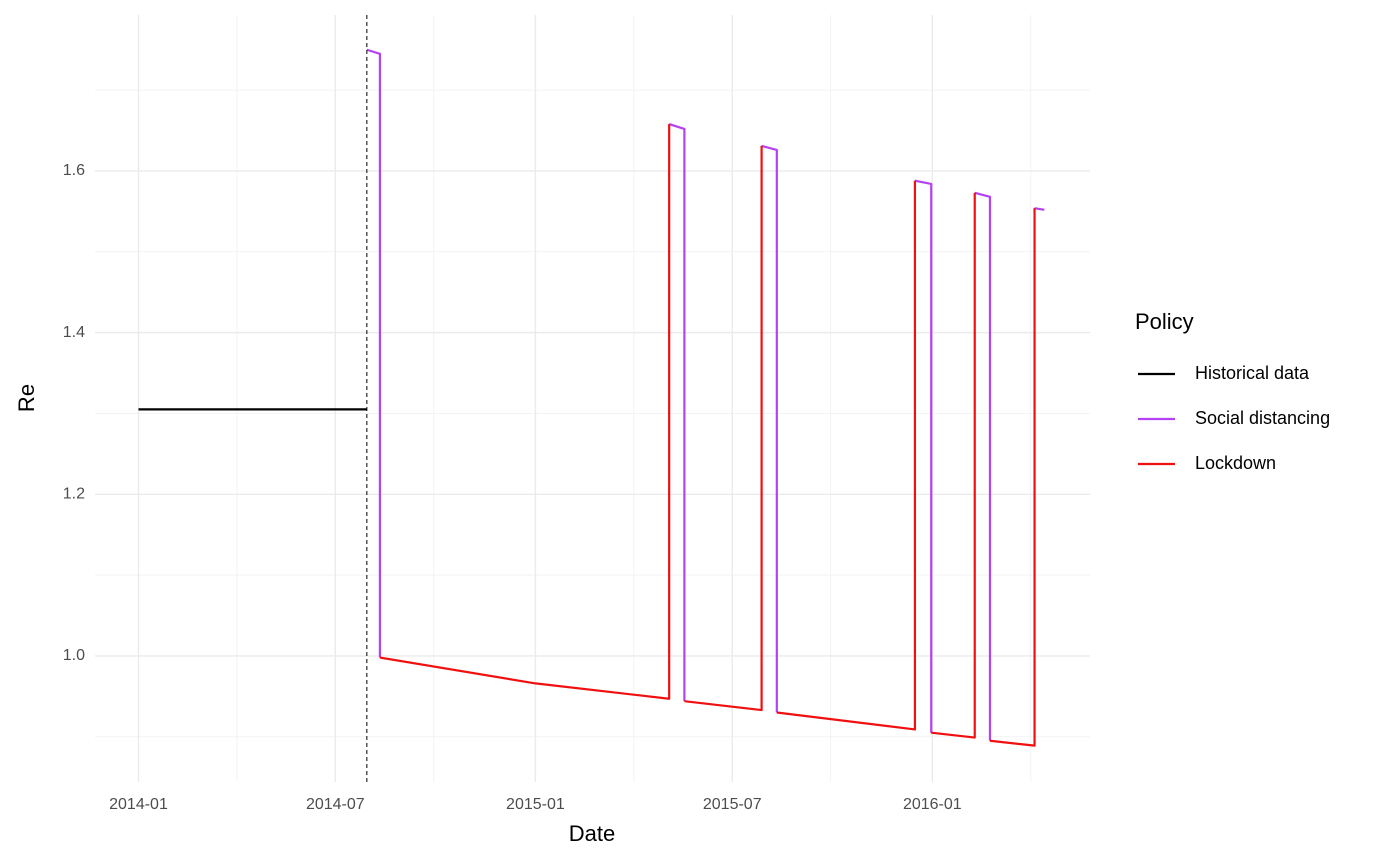 This screenshot has height=865, width=1400. What do you see at coordinates (74, 170) in the screenshot?
I see `y-tick-label: 1.6` at bounding box center [74, 170].